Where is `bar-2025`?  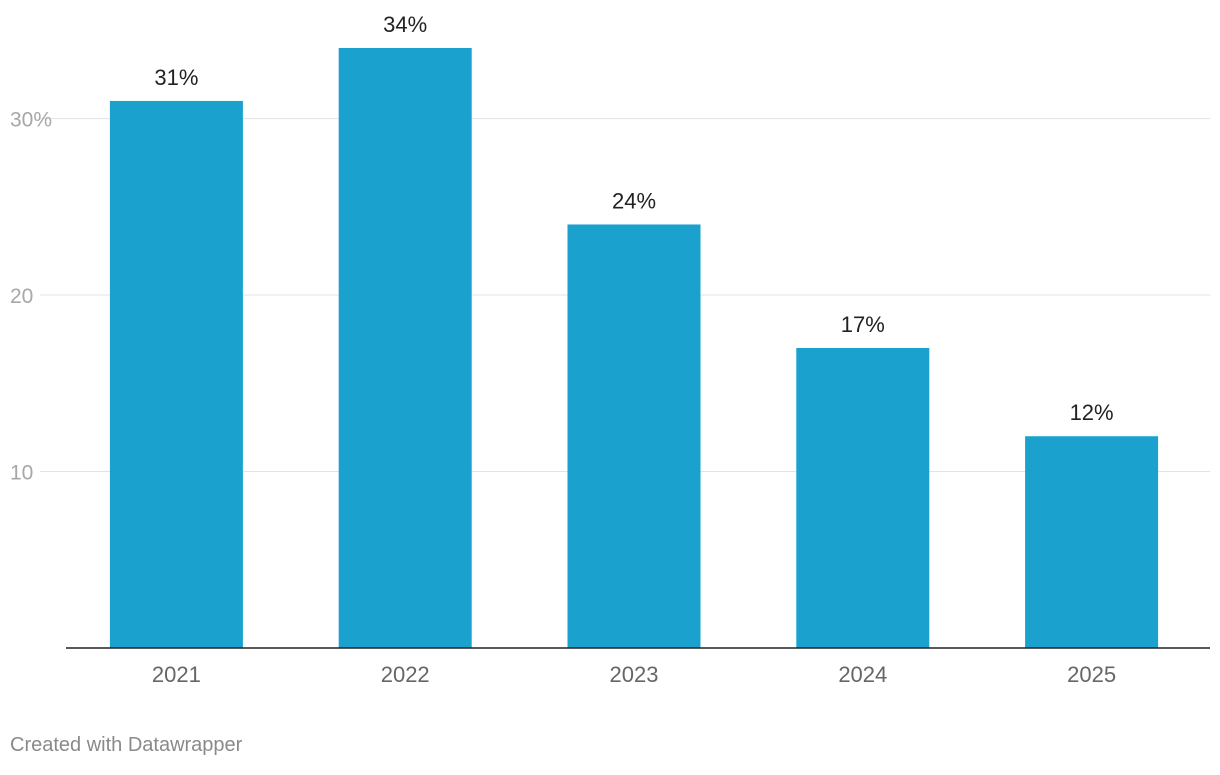
bar-2025 is located at coordinates (1092, 542).